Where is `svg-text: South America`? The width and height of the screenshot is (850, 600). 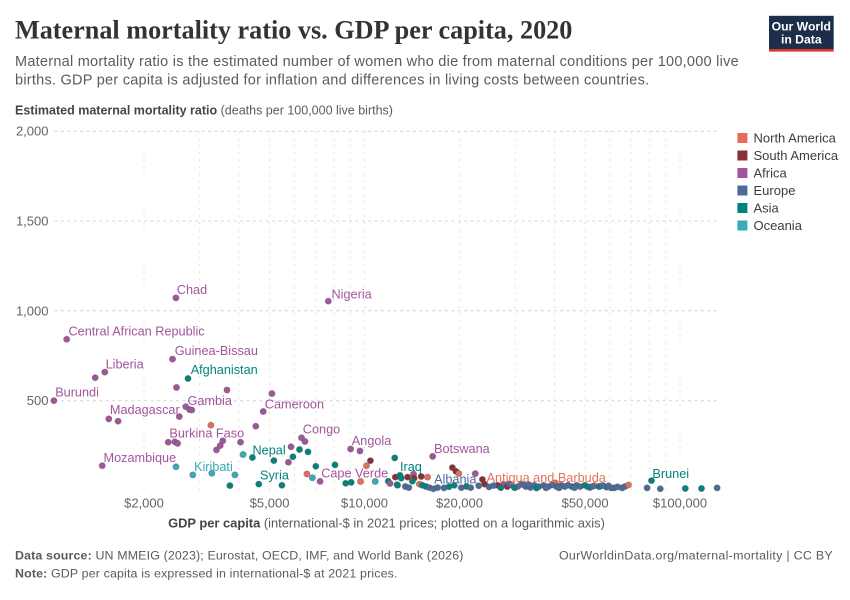
svg-text: South America is located at coordinates (796, 155).